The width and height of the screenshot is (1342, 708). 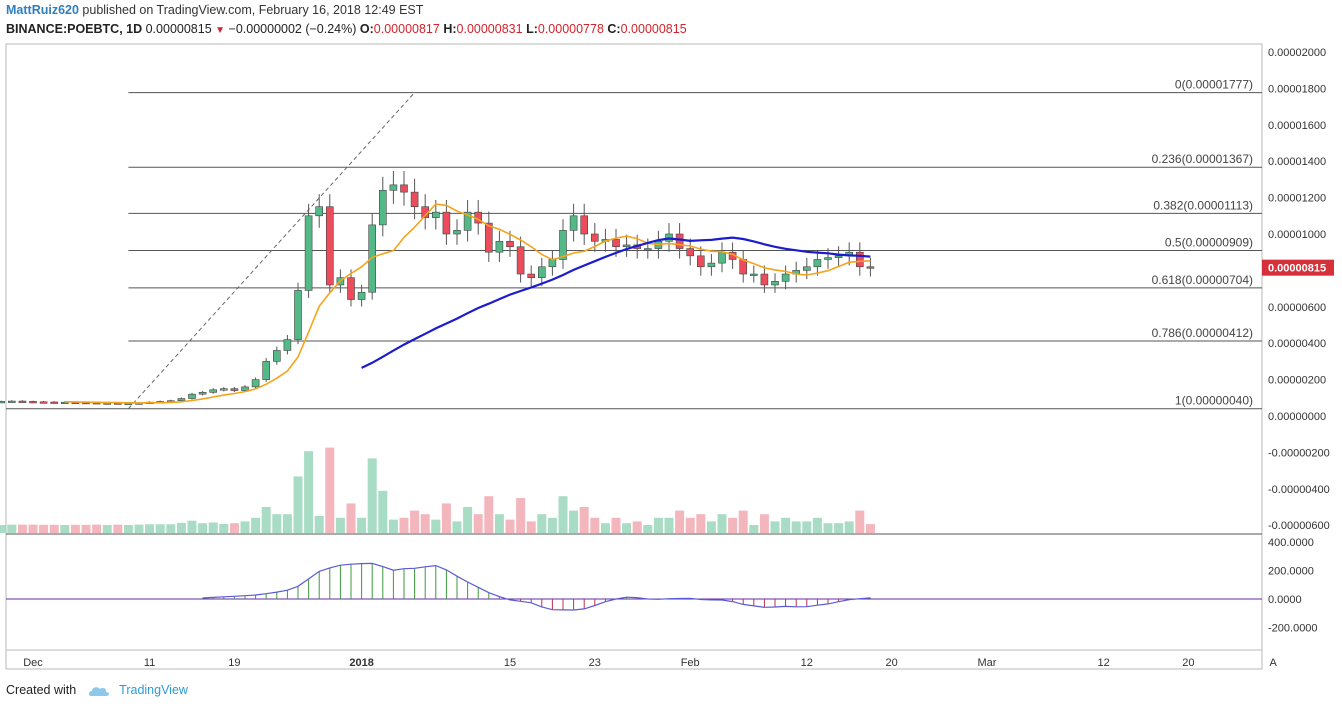 What do you see at coordinates (807, 663) in the screenshot?
I see `time-tick-label: 12` at bounding box center [807, 663].